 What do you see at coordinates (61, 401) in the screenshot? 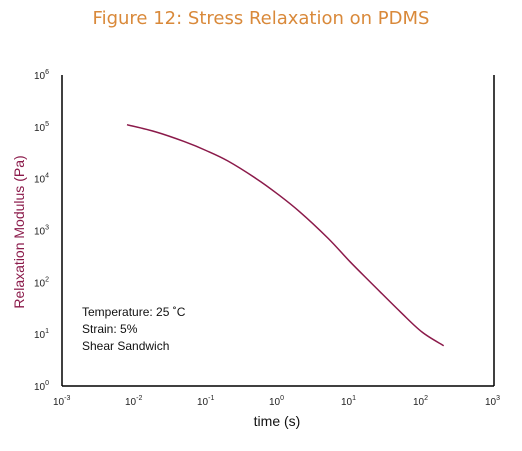
I see `x-tick-label: 10⁻³` at bounding box center [61, 401].